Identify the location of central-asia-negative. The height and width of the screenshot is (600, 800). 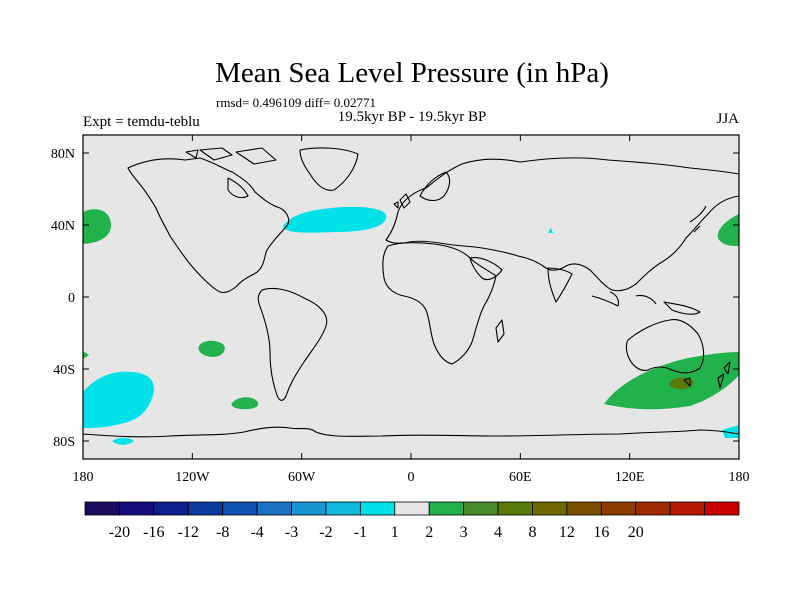
(550, 230).